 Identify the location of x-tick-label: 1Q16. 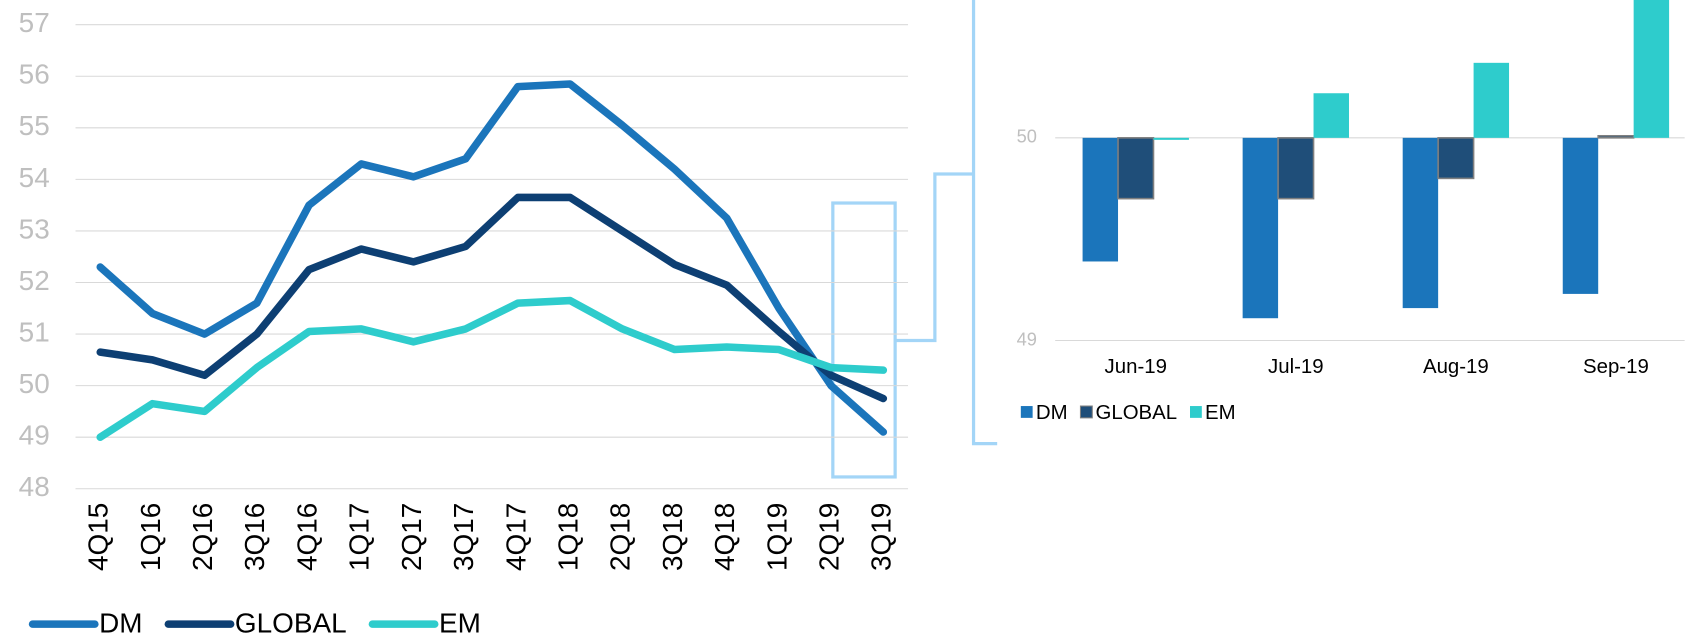
(150, 537).